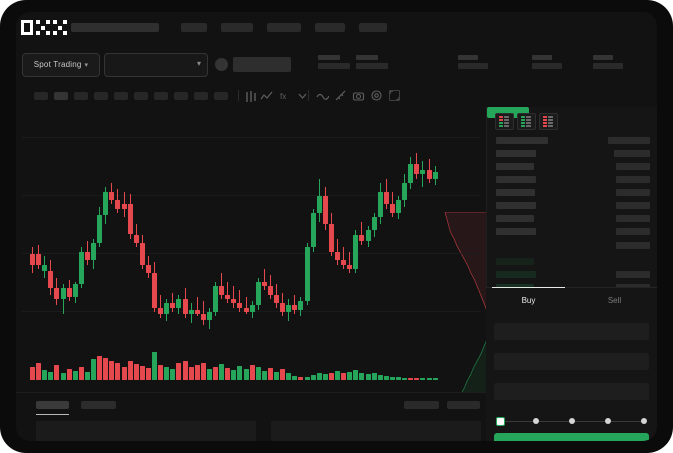 Image resolution: width=673 pixels, height=453 pixels. I want to click on camera-snapshot-icon, so click(358, 95).